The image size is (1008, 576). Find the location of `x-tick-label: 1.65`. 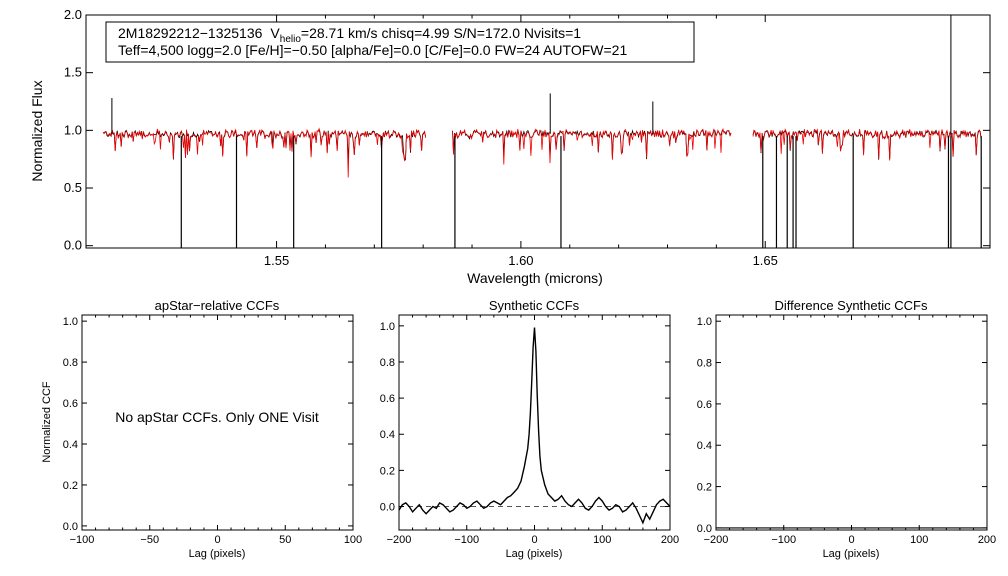

x-tick-label: 1.65 is located at coordinates (765, 260).